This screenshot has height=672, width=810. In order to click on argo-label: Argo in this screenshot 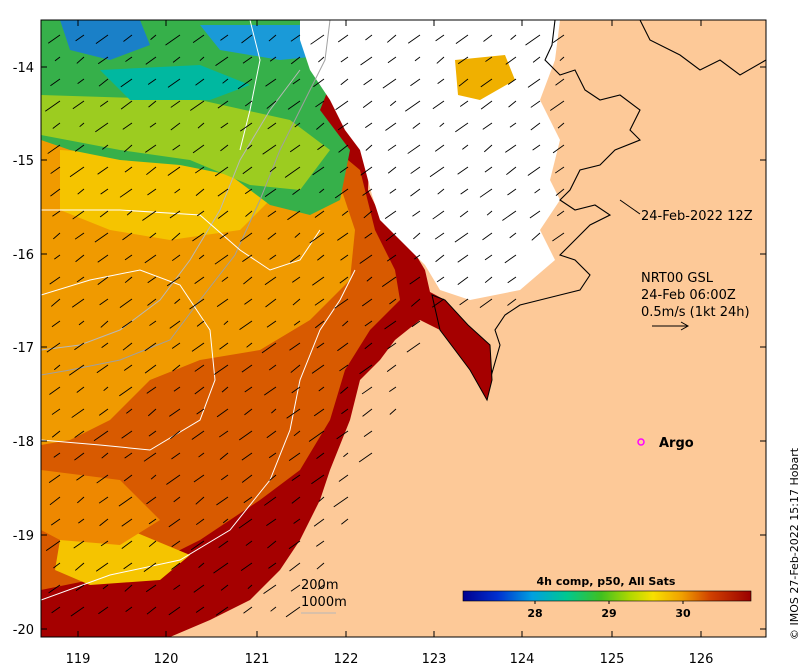, I will do `click(676, 443)`.